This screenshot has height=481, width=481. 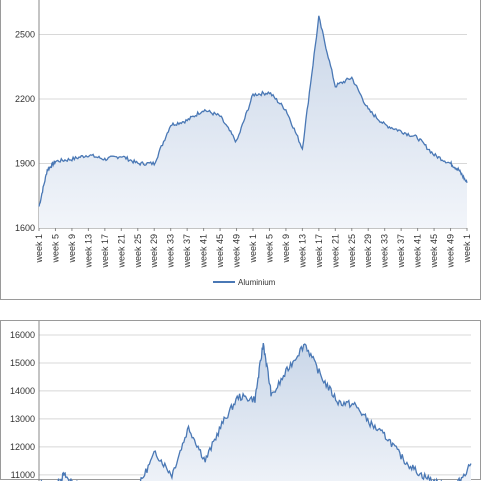 I want to click on y-tick-label: 2200, so click(x=25, y=99).